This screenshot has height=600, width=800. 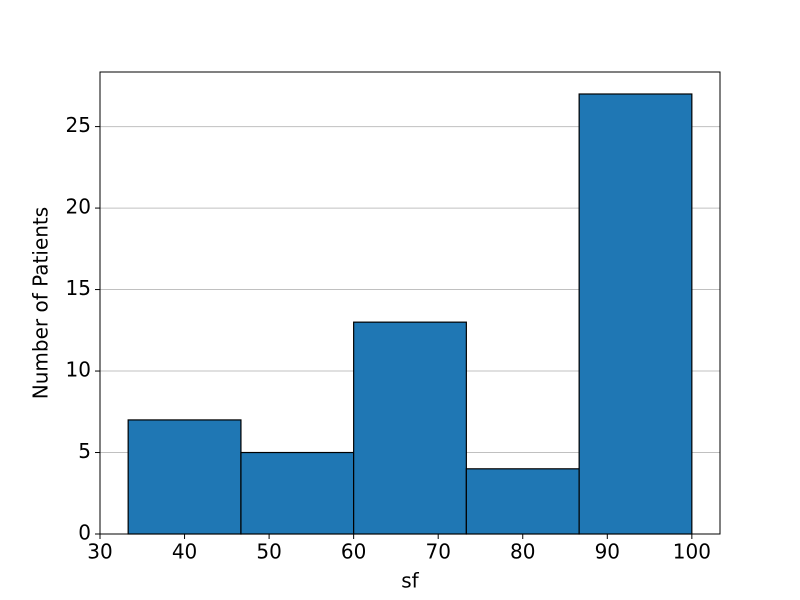 I want to click on x-tick-label: 80, so click(x=522, y=552).